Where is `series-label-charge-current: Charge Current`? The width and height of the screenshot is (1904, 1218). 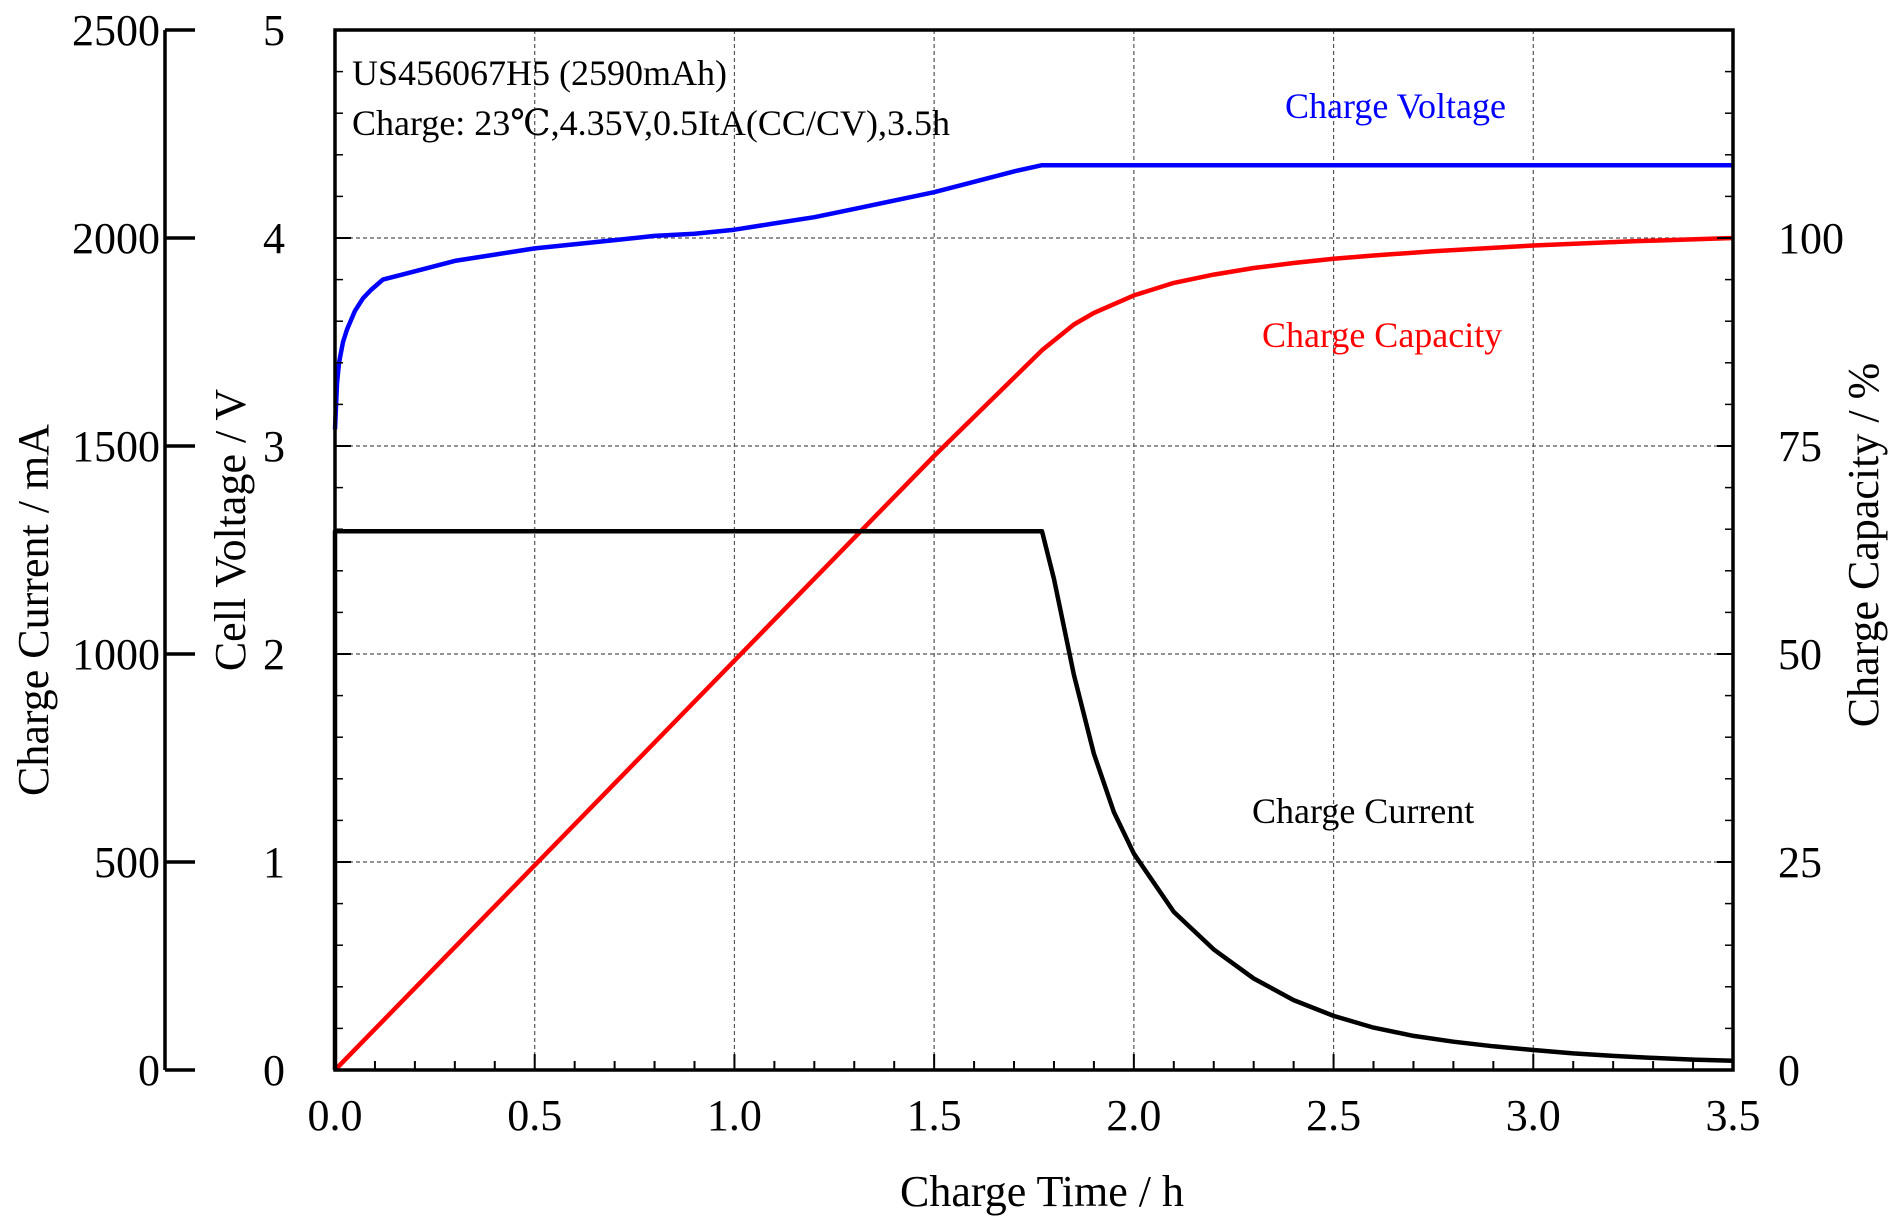
series-label-charge-current: Charge Current is located at coordinates (1363, 811).